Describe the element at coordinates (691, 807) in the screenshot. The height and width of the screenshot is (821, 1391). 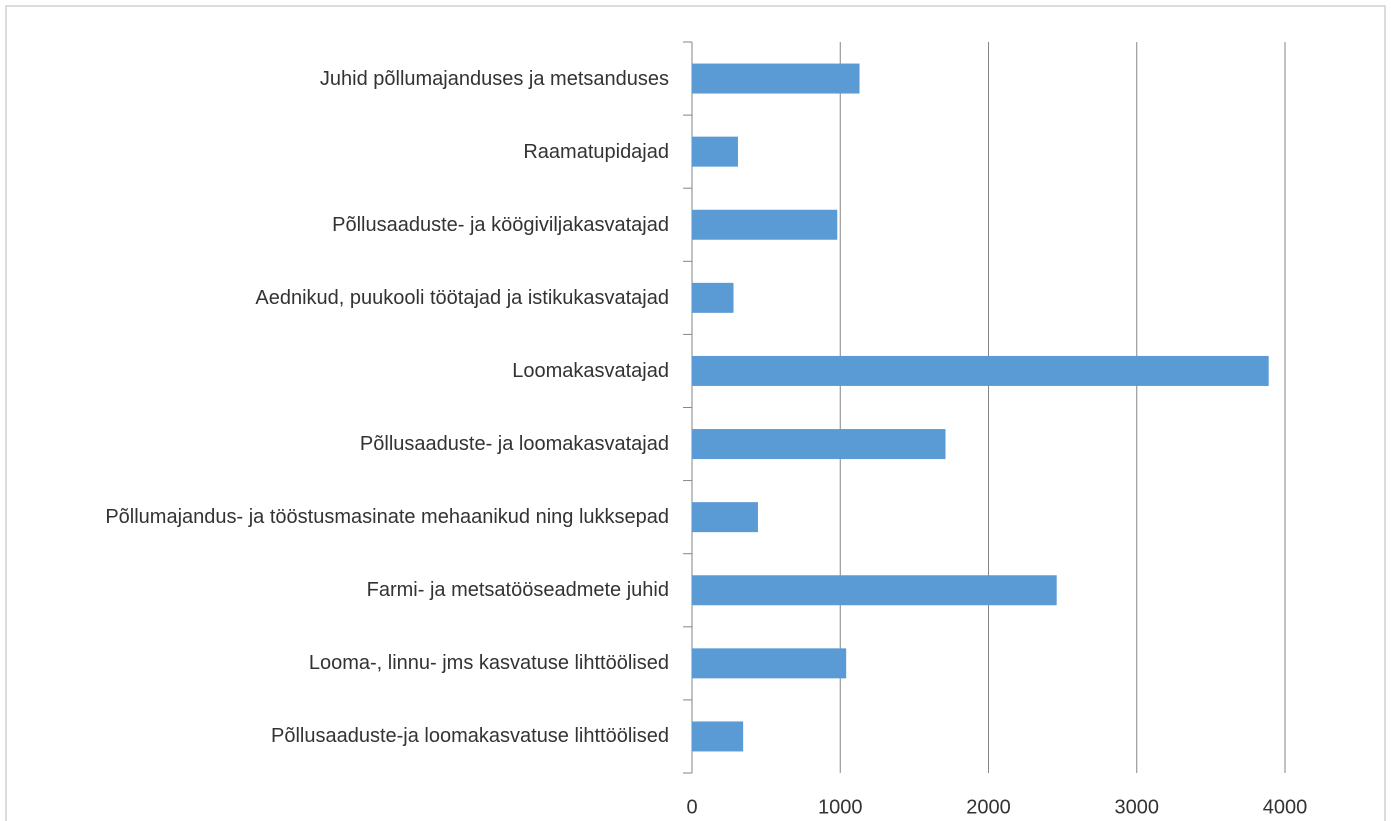
I see `x-tick-label: 0` at that location.